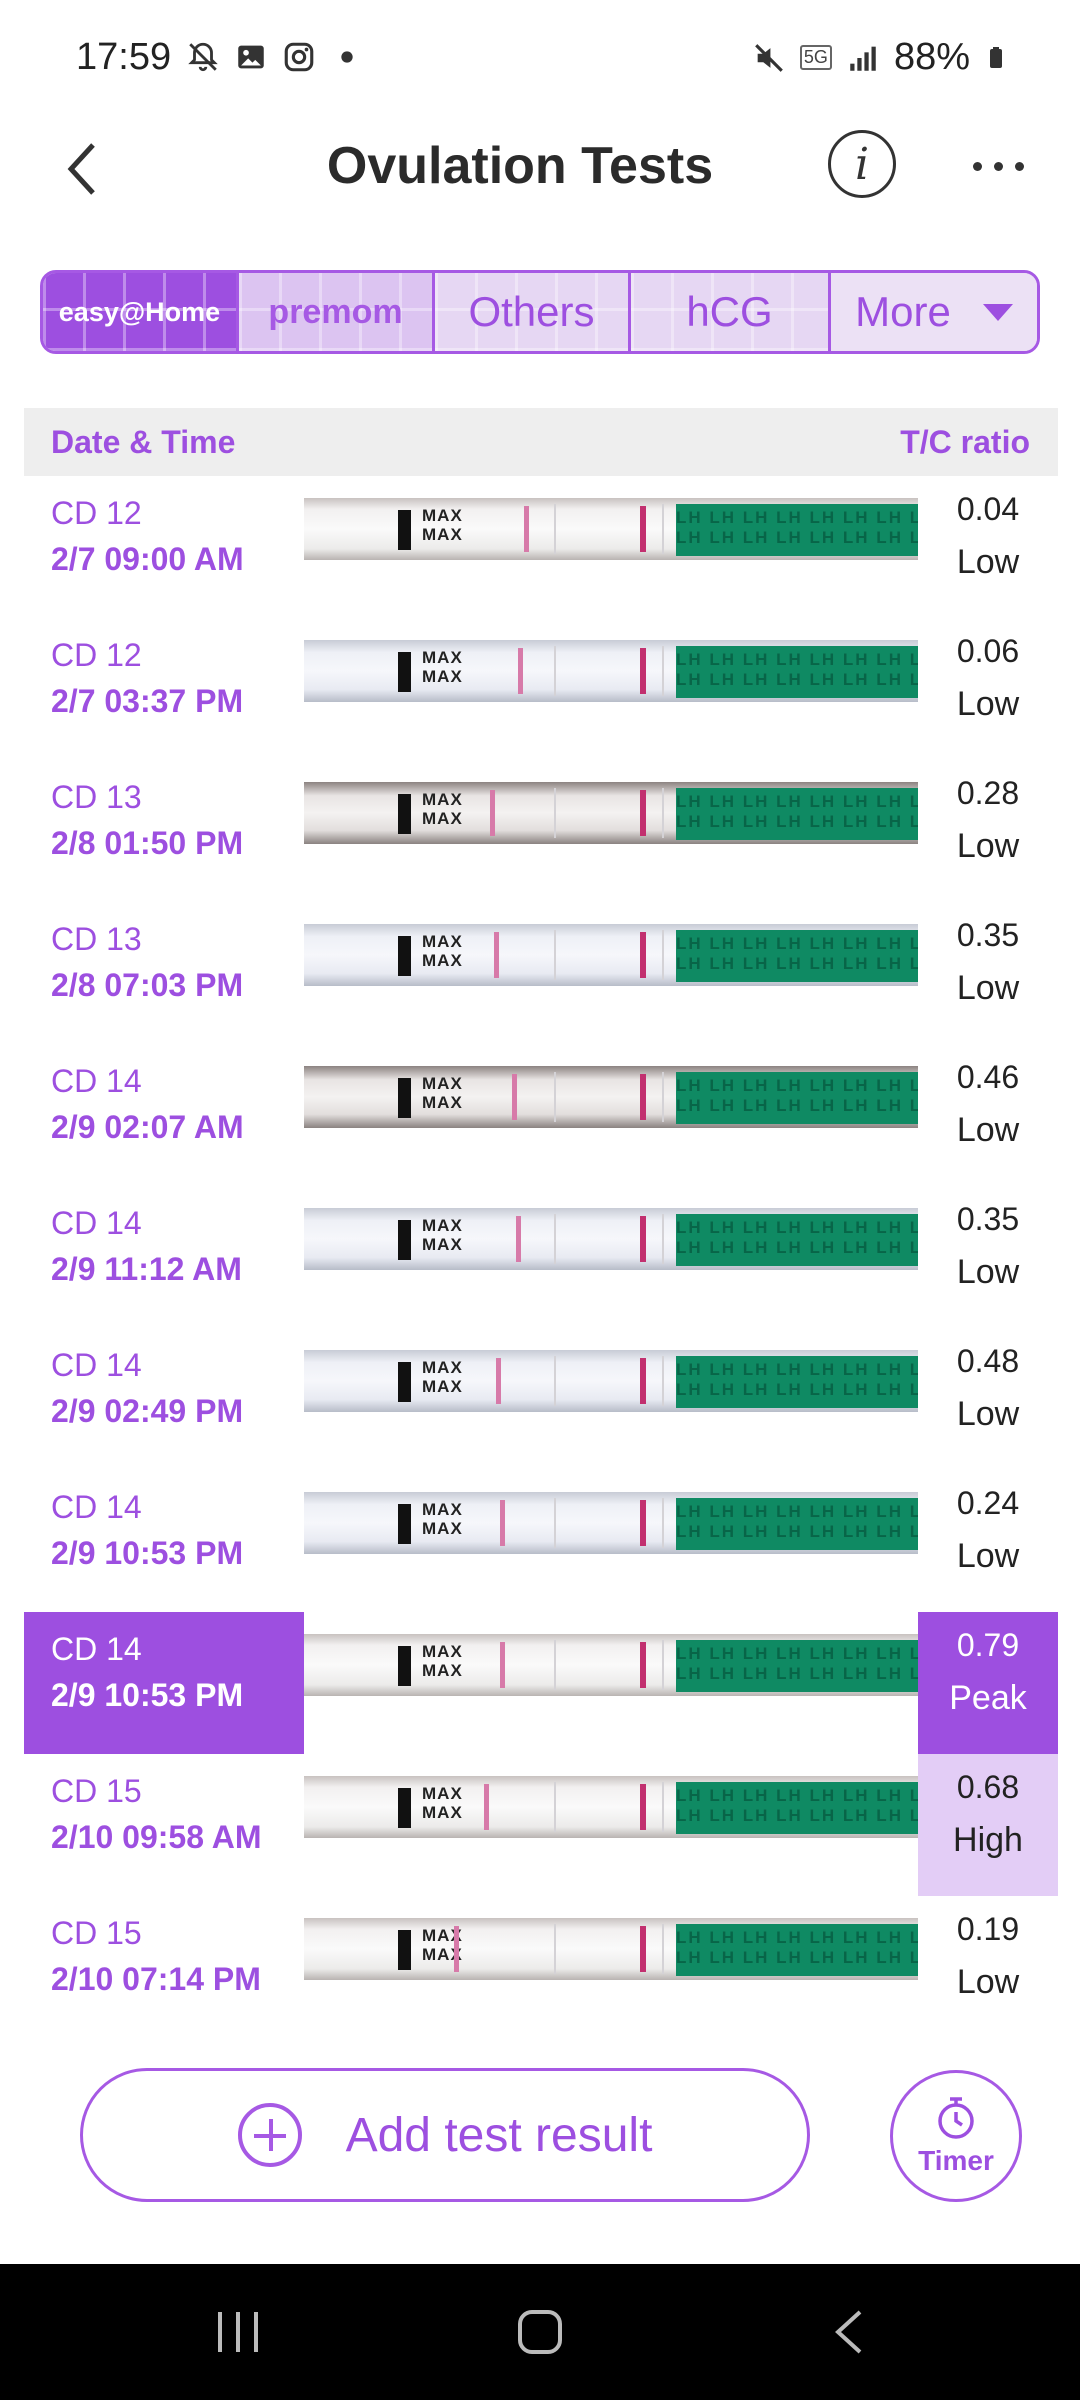 Image resolution: width=1080 pixels, height=2400 pixels. I want to click on battery-icon, so click(996, 57).